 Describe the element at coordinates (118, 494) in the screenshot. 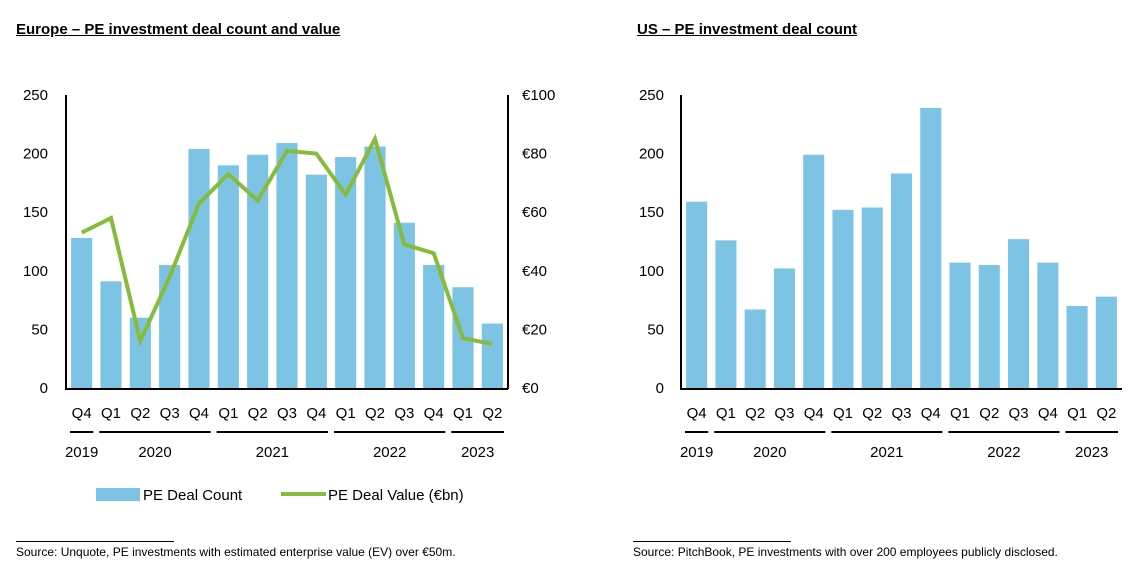

I see `legend-deal-count-swatch` at that location.